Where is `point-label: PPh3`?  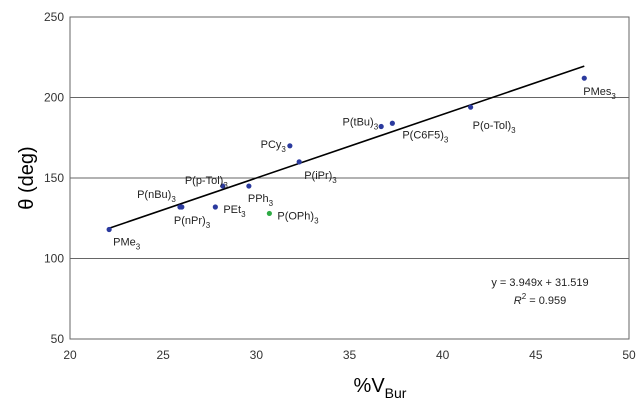 point-label: PPh3 is located at coordinates (261, 200).